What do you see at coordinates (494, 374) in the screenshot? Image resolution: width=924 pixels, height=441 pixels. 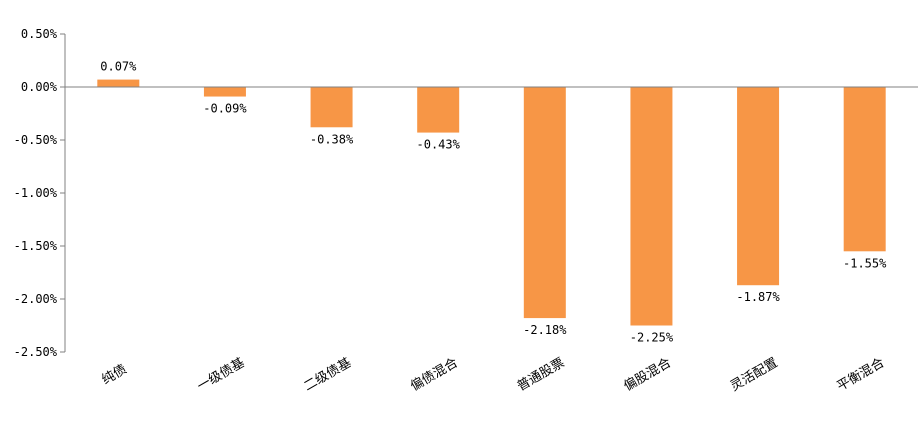 I see `x-axis-labels: 纯债 一级债基 二级债基 偏债混合 普通股票 偏股混合 灵活配置 平衡混合` at bounding box center [494, 374].